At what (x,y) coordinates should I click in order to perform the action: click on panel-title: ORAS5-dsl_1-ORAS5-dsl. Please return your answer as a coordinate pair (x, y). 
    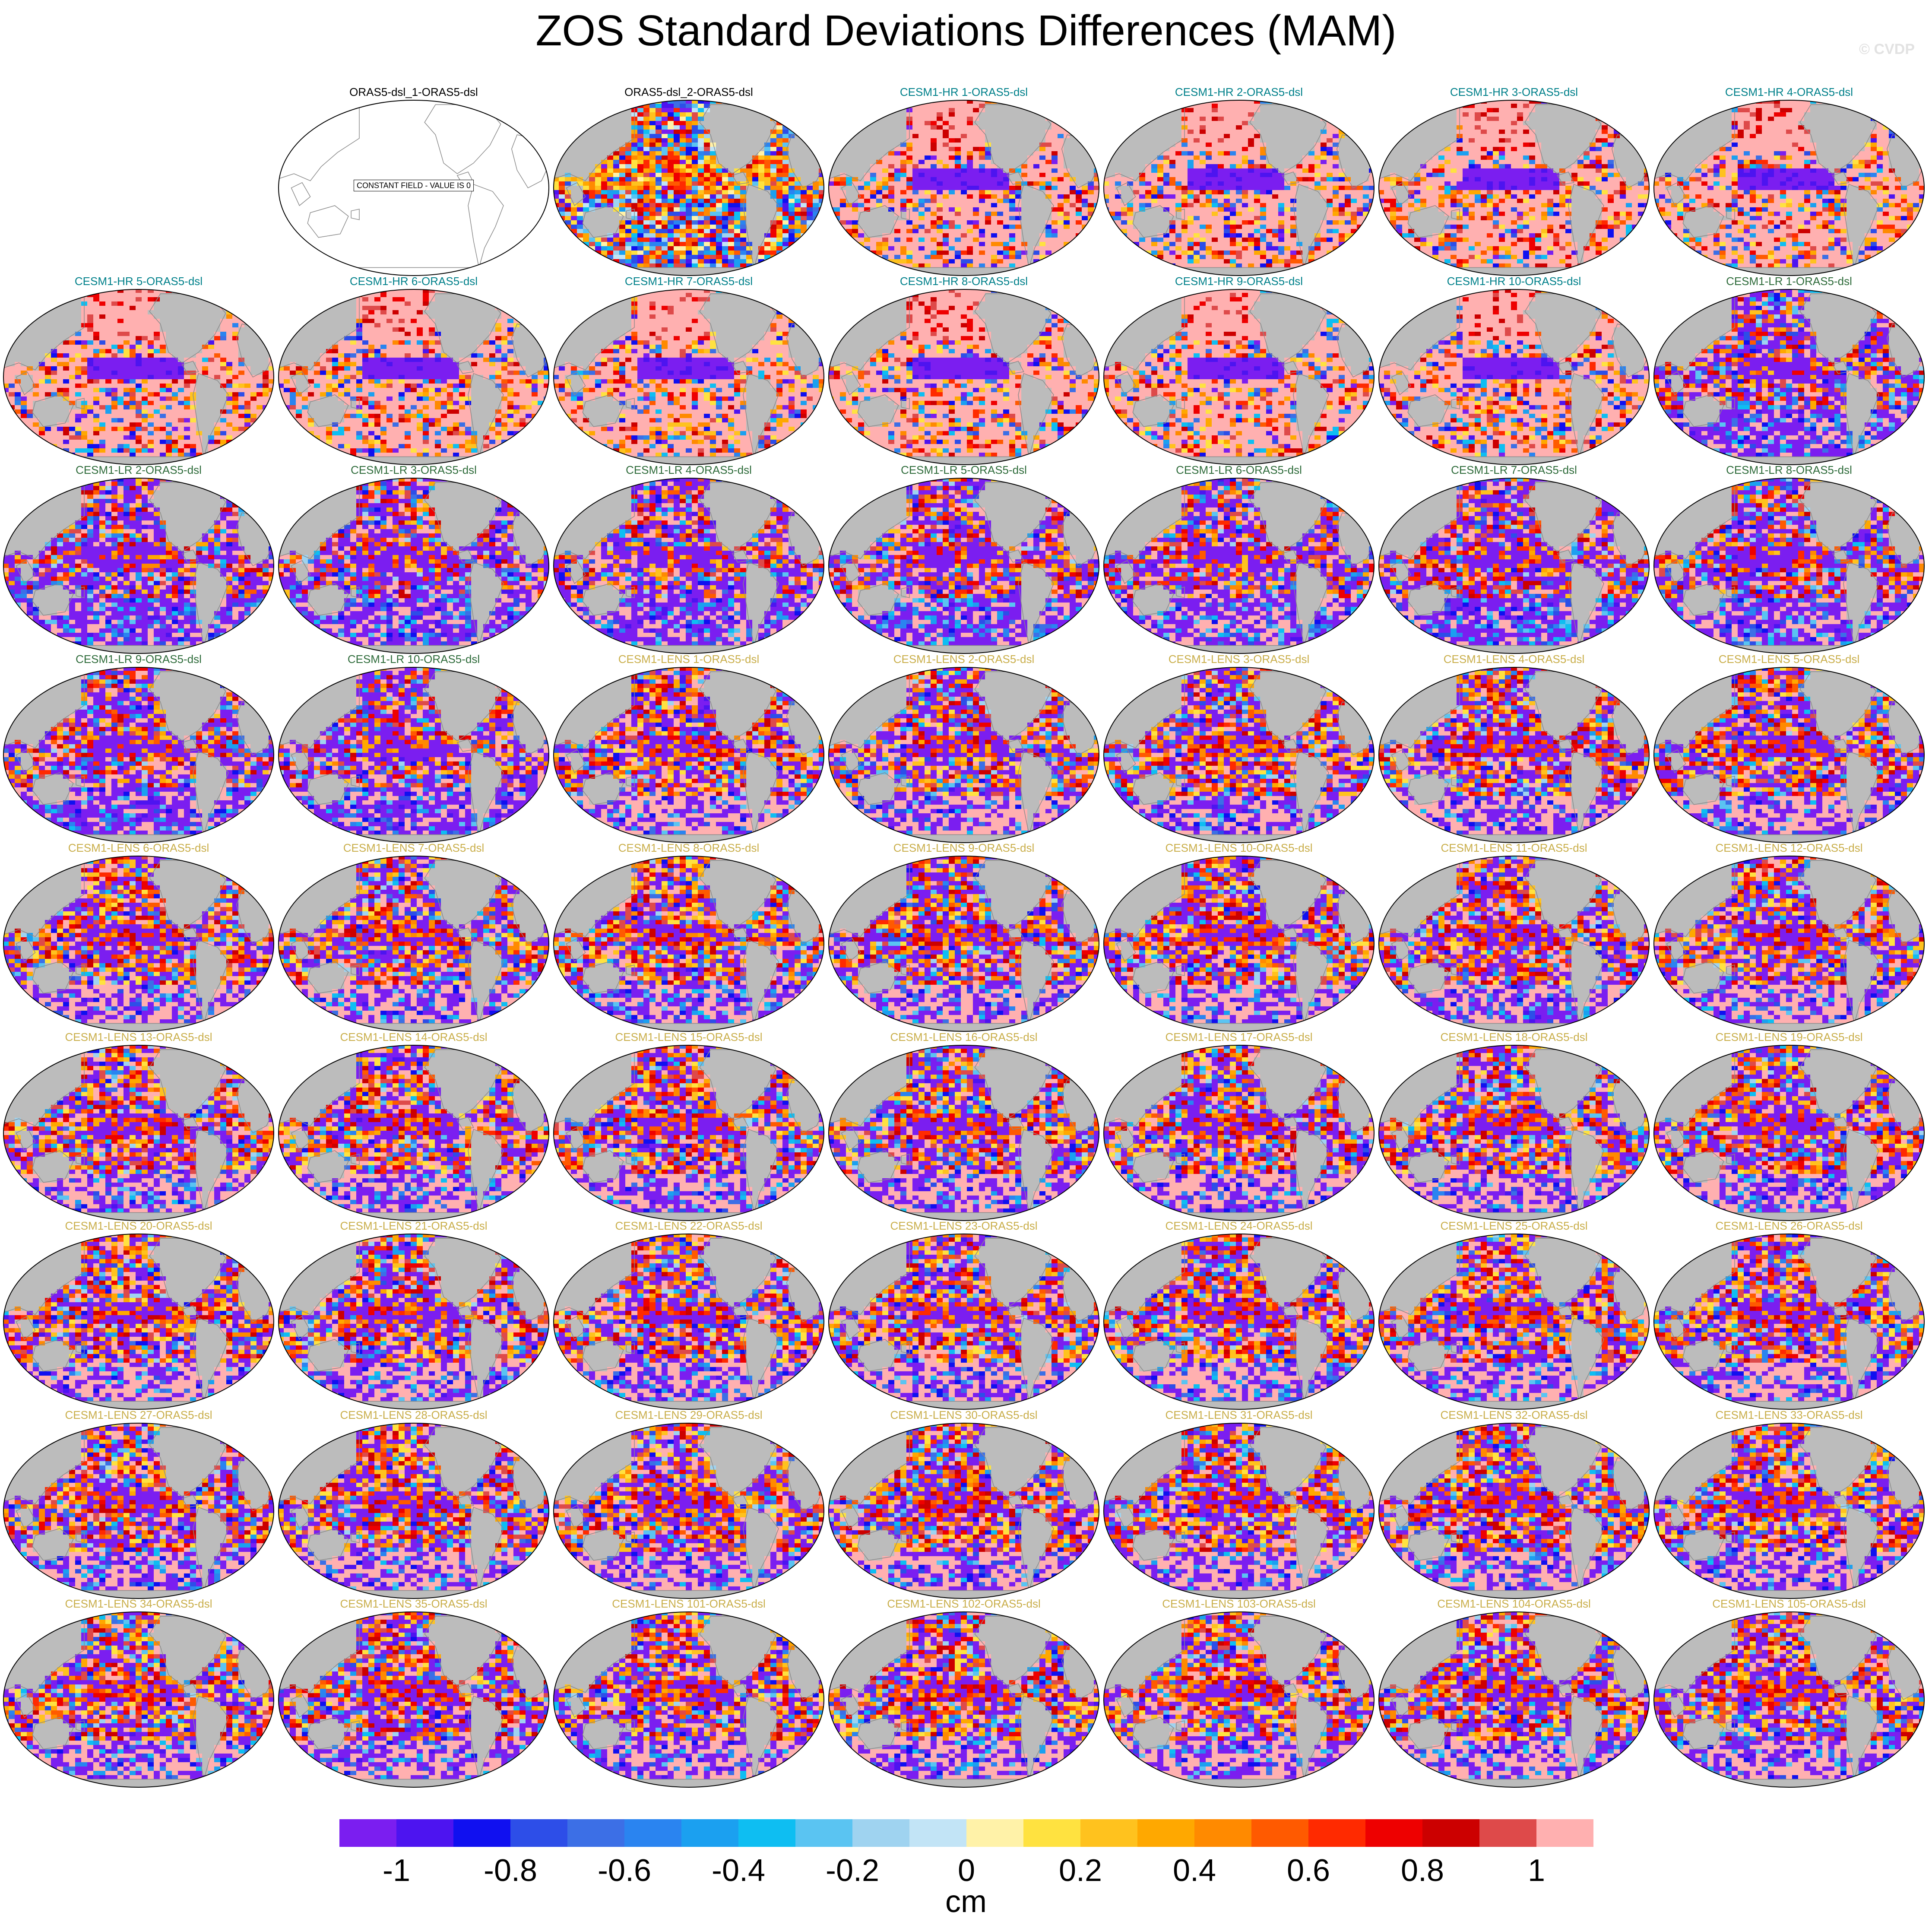
    Looking at the image, I should click on (414, 92).